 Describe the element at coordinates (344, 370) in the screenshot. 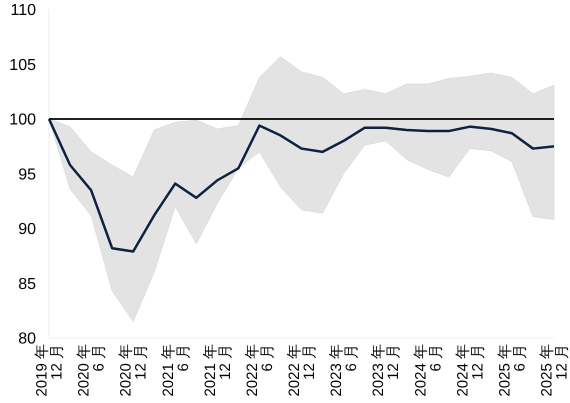

I see `x-tick-label: 2023 年 6 月` at that location.